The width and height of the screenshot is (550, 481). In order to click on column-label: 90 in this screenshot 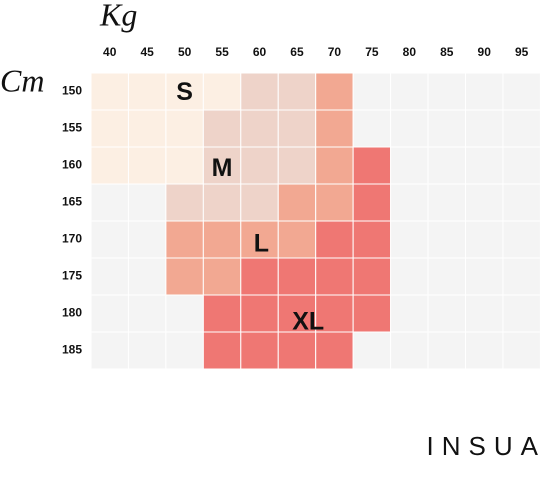, I will do `click(485, 52)`.